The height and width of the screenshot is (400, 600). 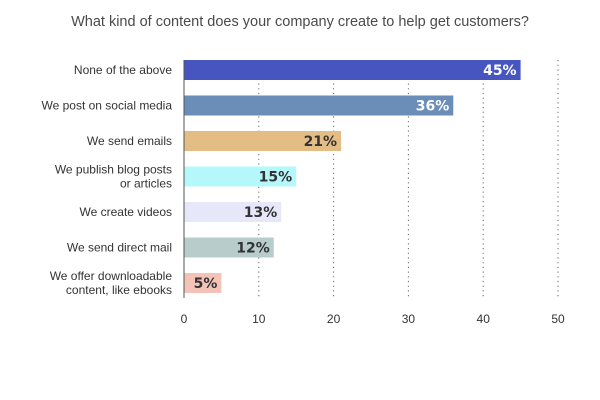 I want to click on category-label: We publish blog posts or articles, so click(x=113, y=177).